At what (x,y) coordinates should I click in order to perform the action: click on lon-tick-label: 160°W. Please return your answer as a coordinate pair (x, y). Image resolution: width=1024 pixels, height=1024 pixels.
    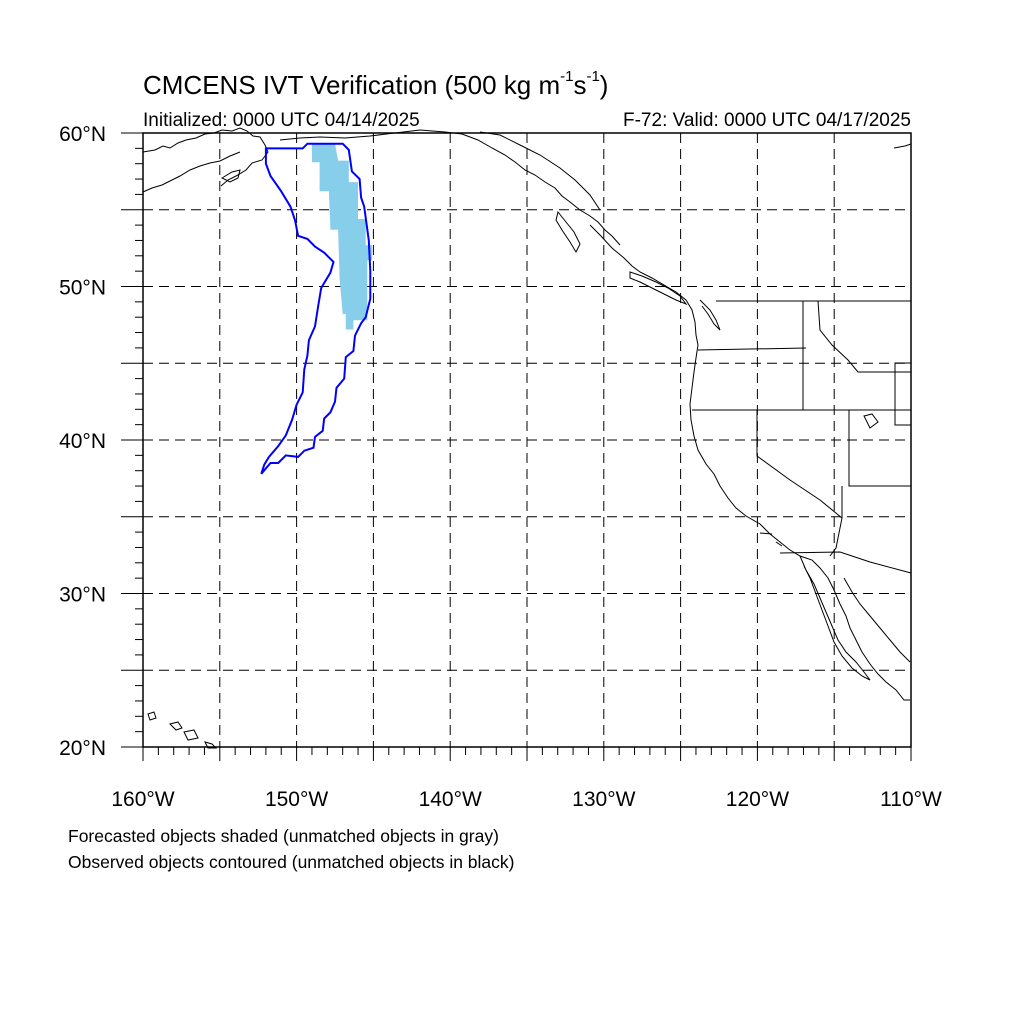
    Looking at the image, I should click on (142, 799).